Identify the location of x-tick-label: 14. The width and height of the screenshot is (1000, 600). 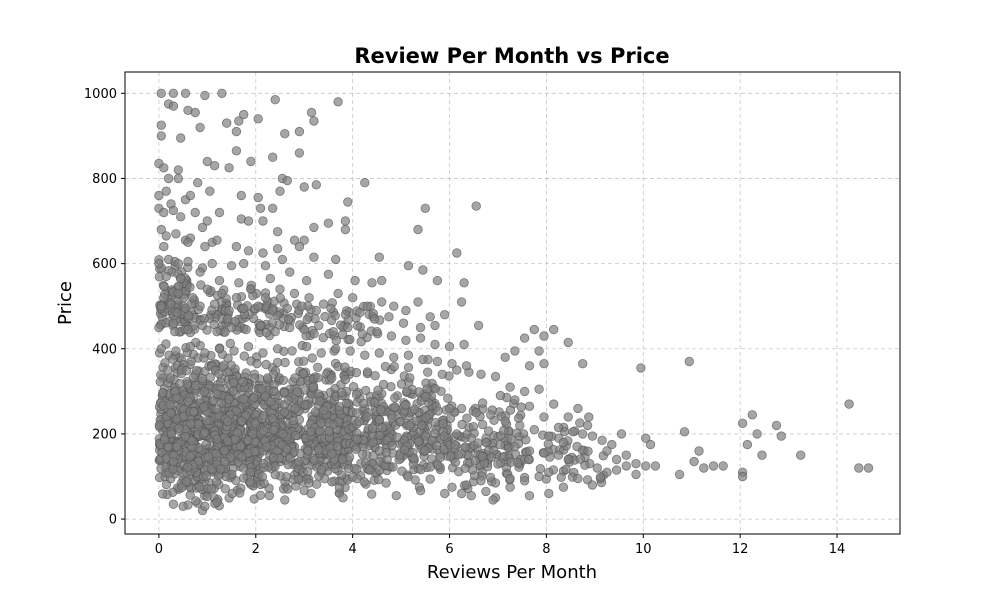
(837, 549).